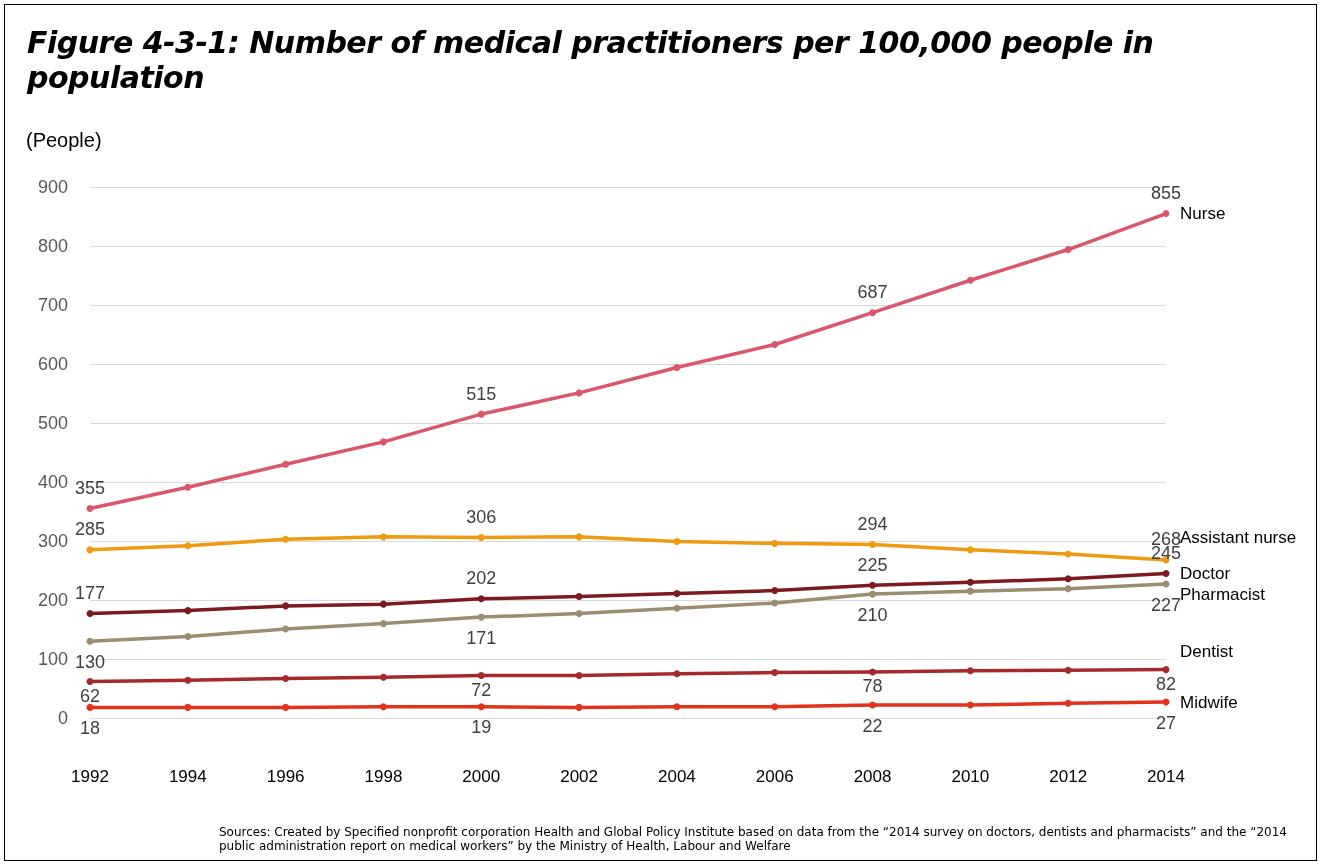  I want to click on x-tick-label: 2002, so click(579, 776).